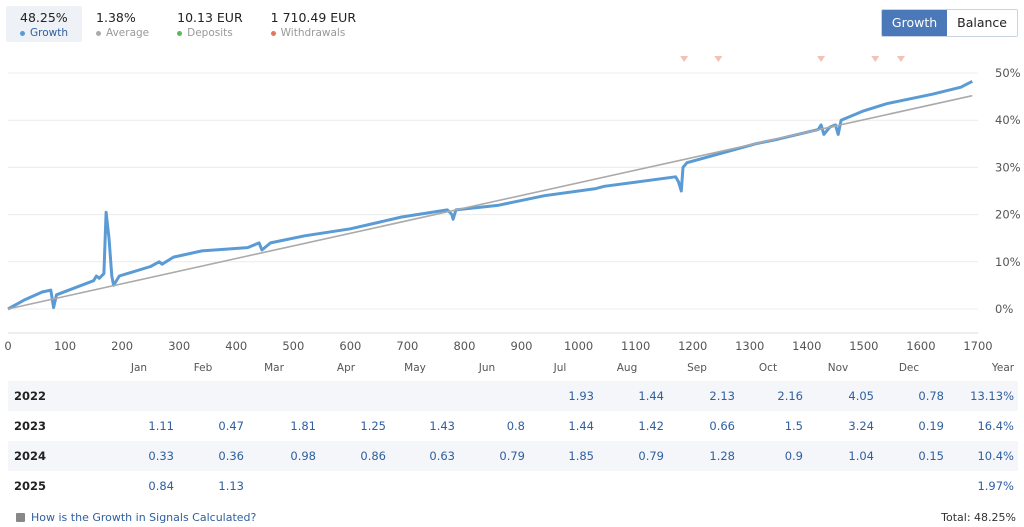  I want to click on growth-toggle-button: Growth, so click(914, 23).